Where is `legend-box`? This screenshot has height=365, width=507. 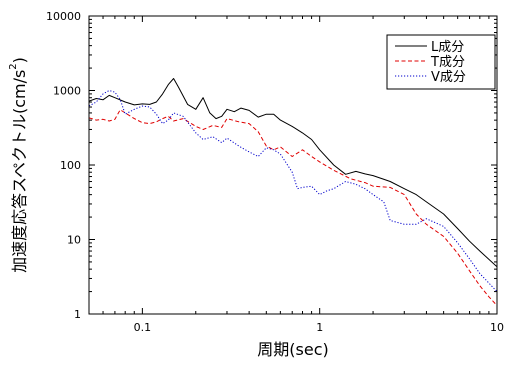 legend-box is located at coordinates (441, 62).